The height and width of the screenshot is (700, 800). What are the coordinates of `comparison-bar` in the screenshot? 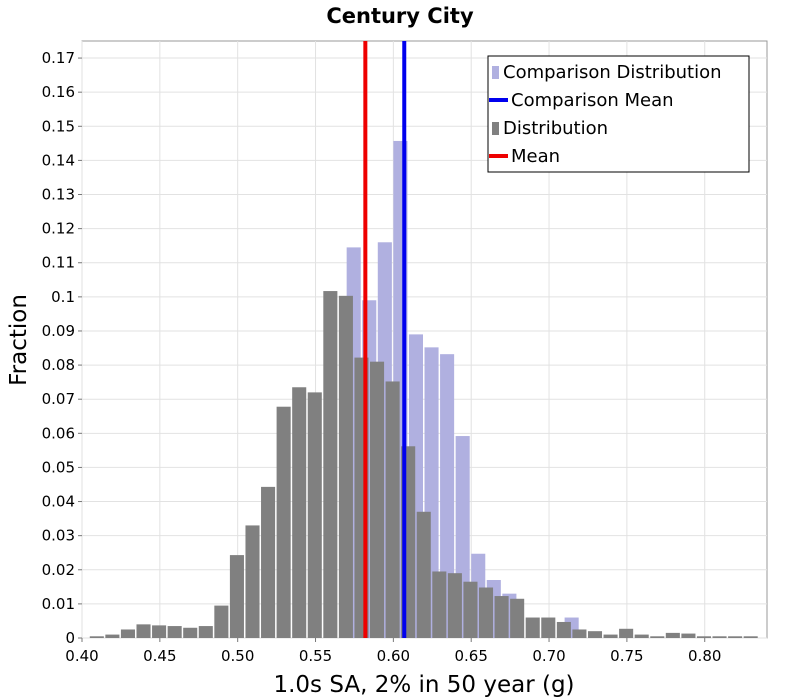 It's located at (447, 496).